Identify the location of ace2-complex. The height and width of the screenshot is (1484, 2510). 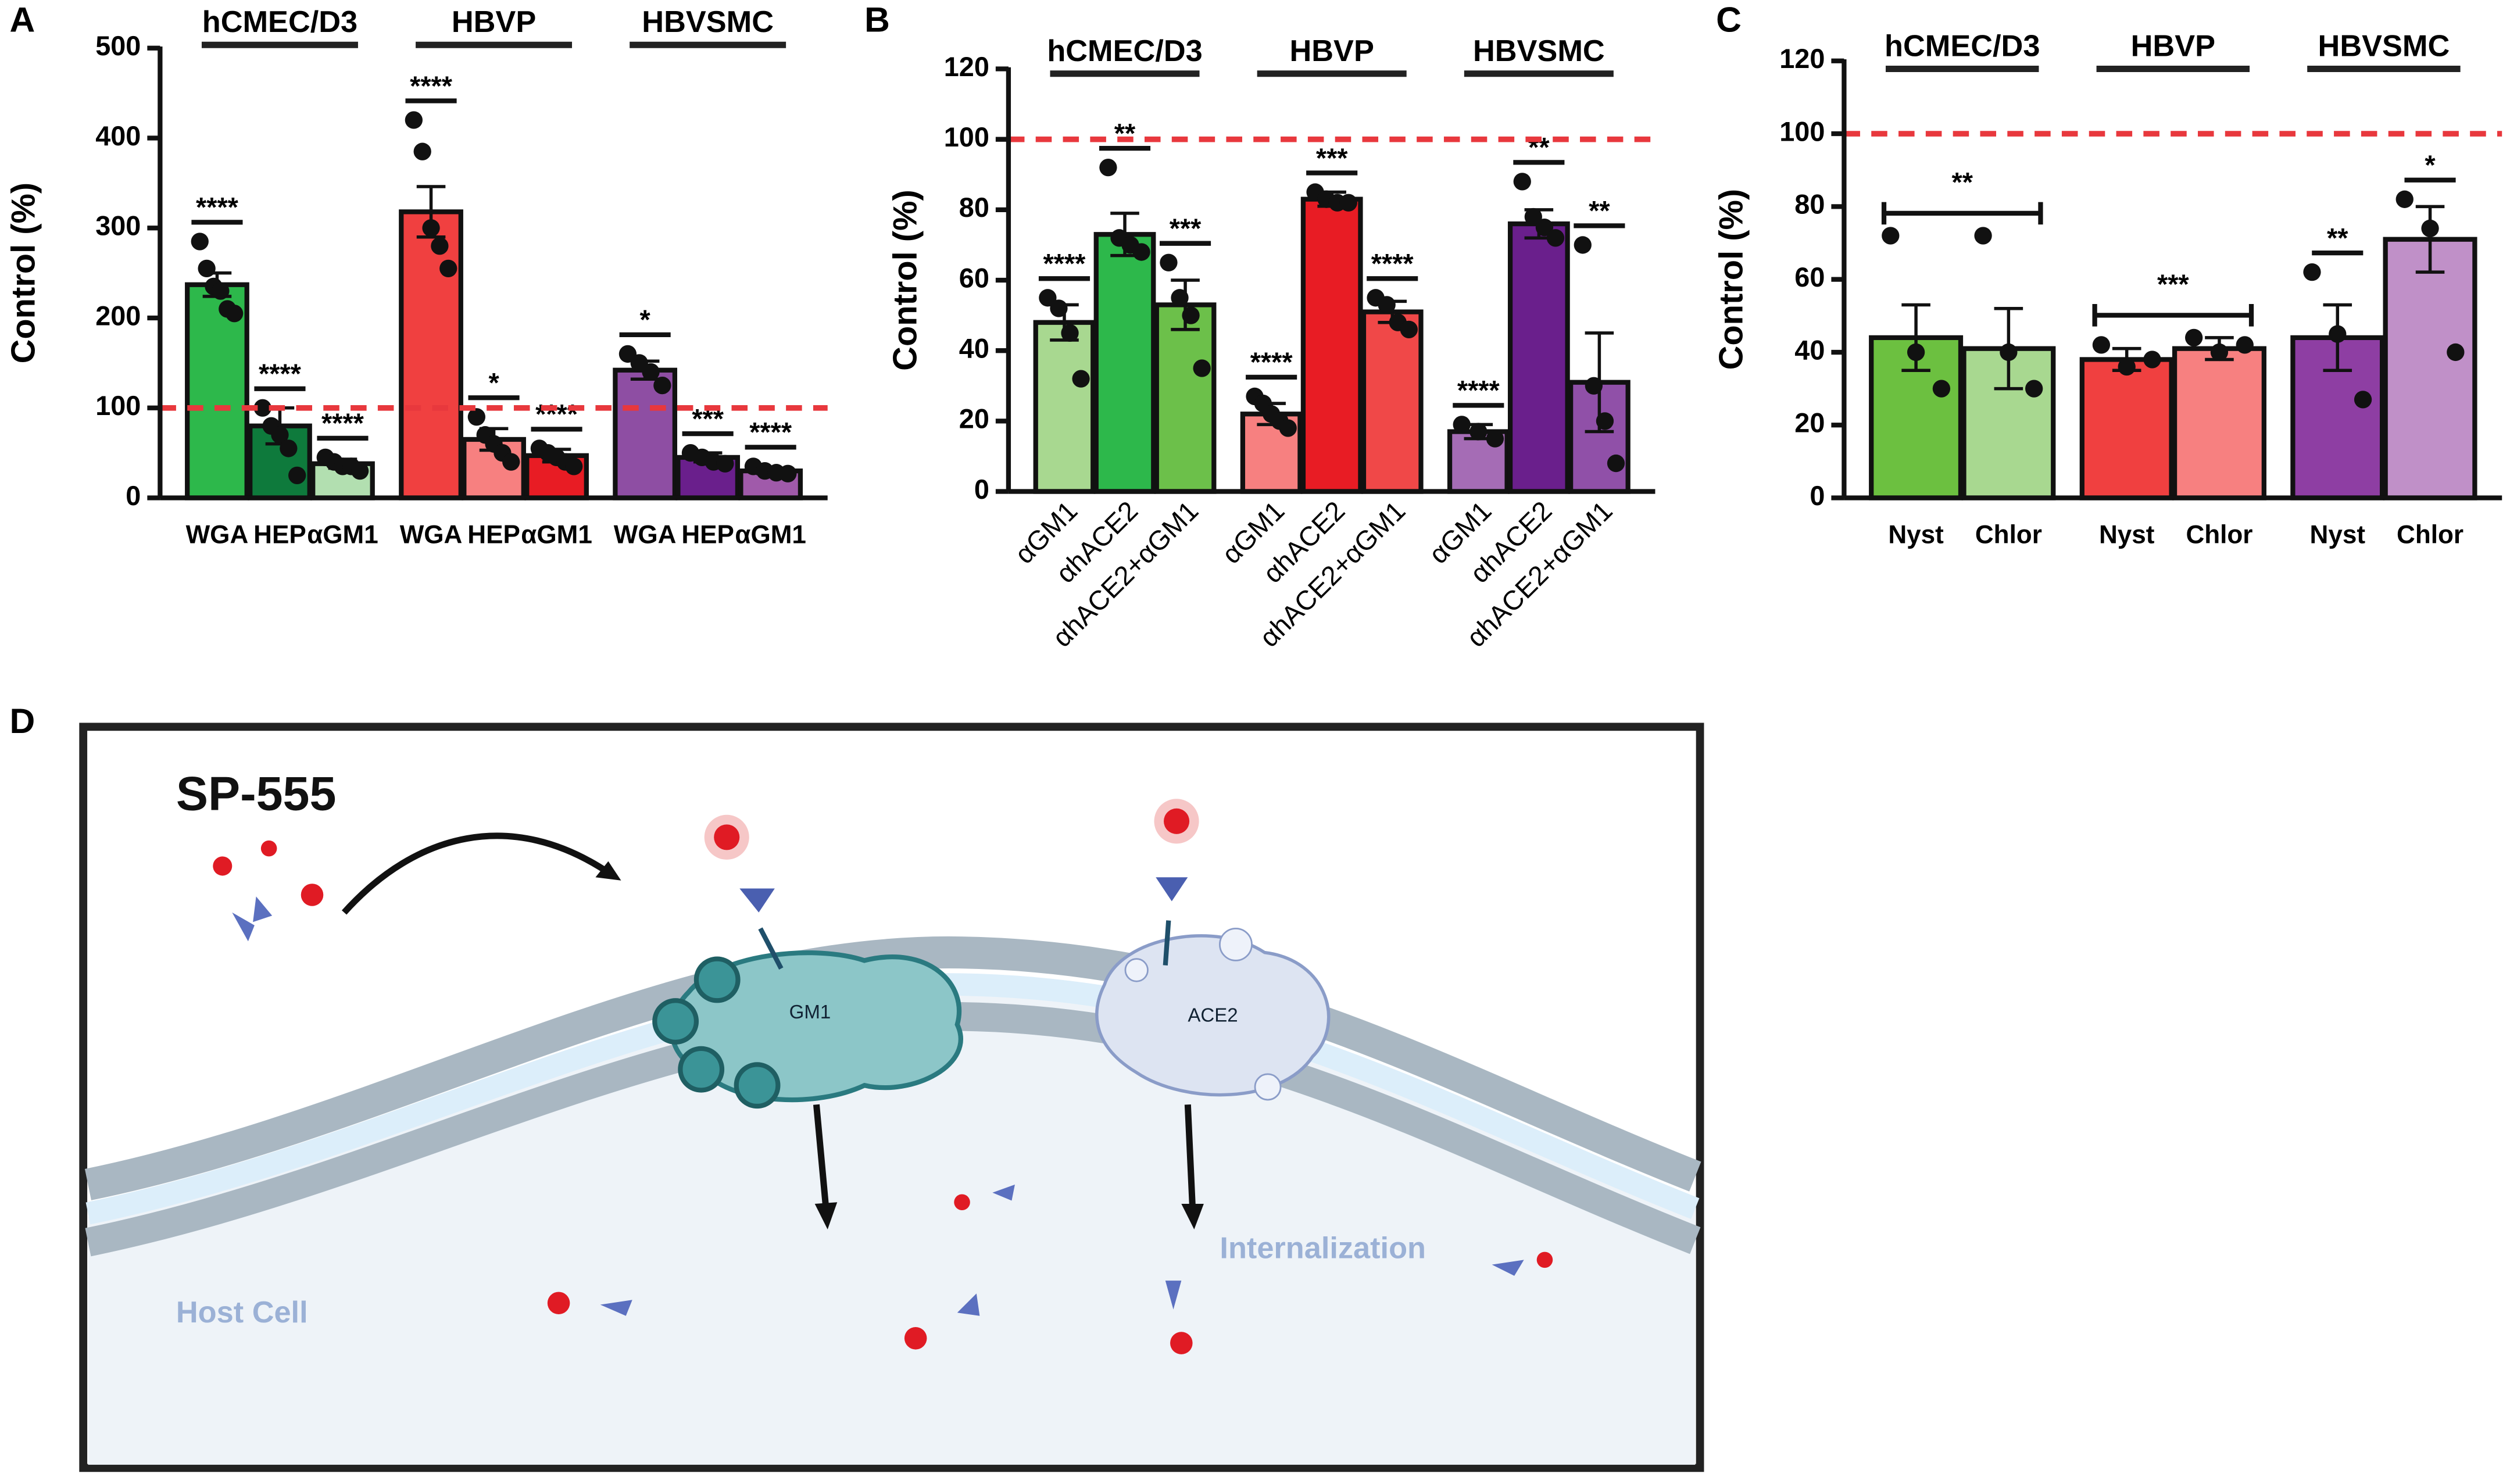
(1213, 950).